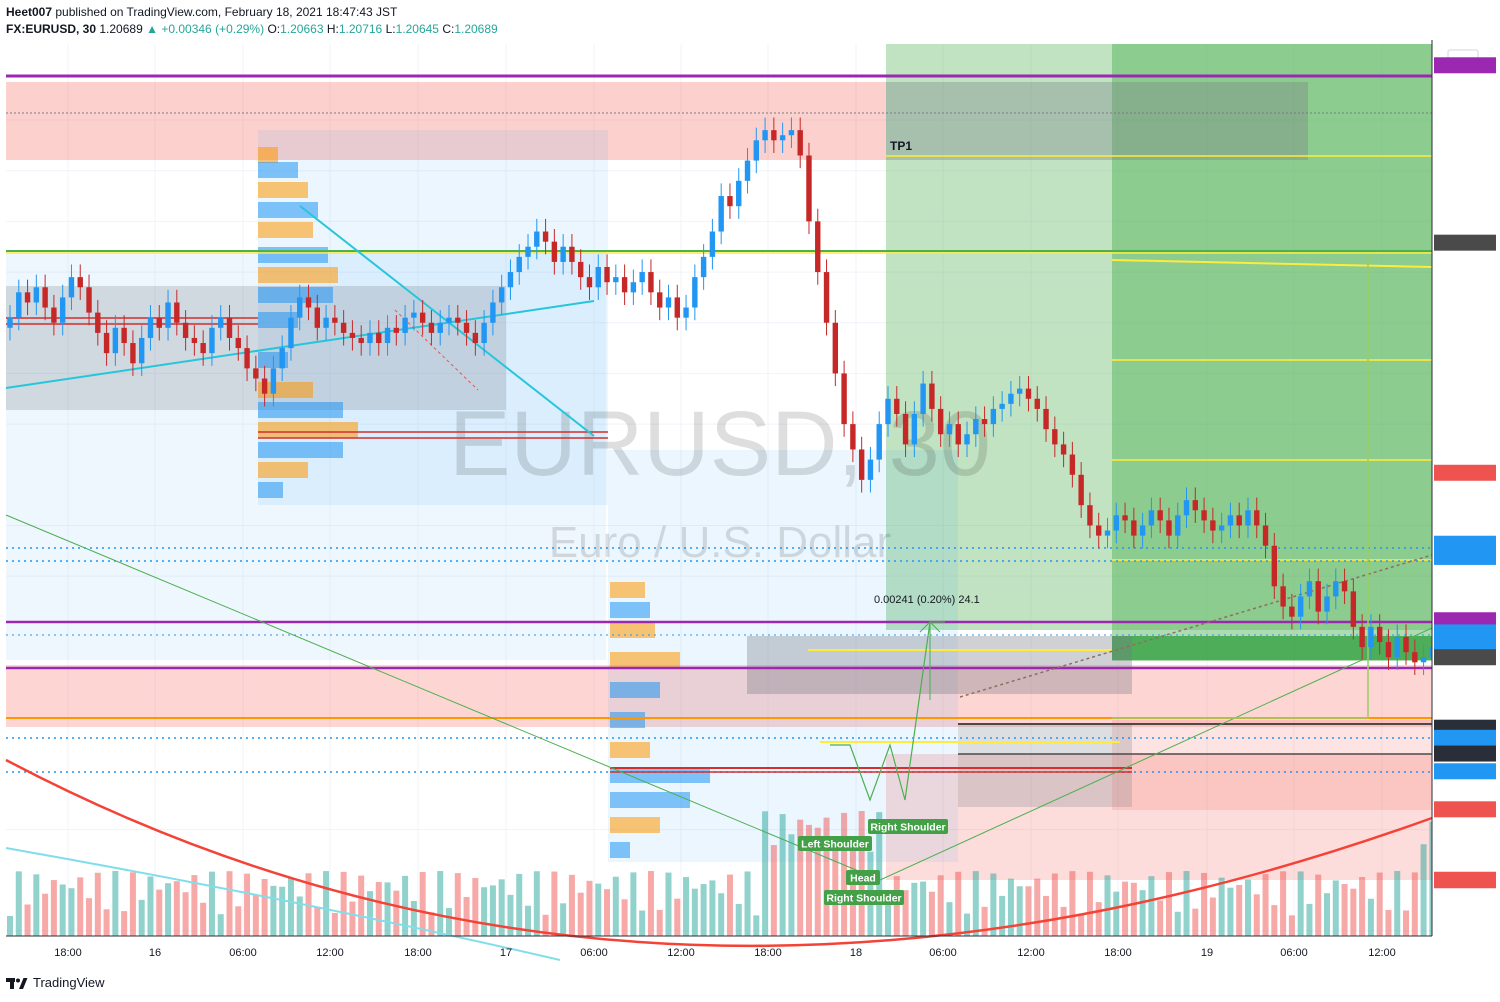 The width and height of the screenshot is (1500, 1002). Describe the element at coordinates (68, 953) in the screenshot. I see `x-tick-label: 18:00` at that location.